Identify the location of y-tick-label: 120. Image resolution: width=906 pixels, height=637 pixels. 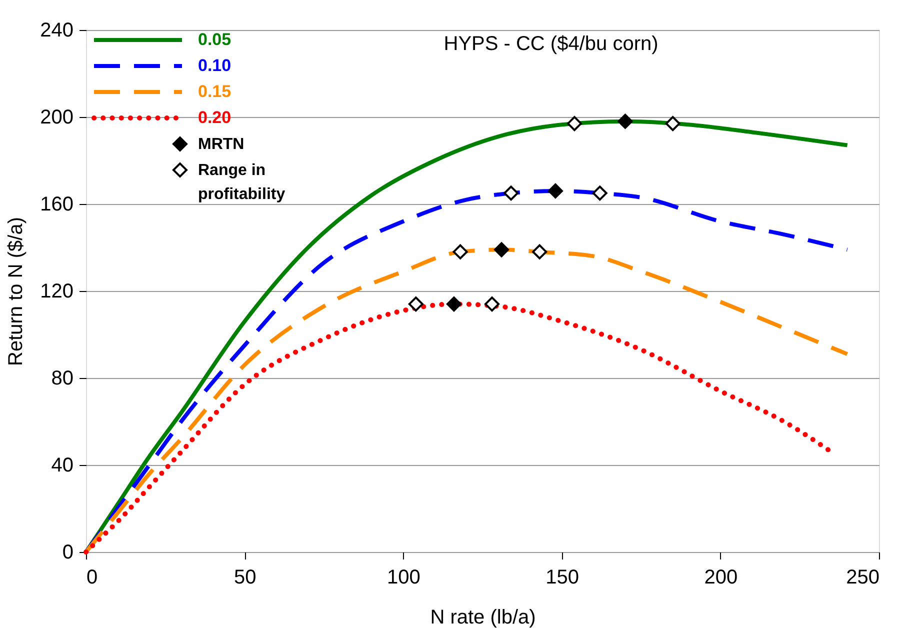
(57, 291).